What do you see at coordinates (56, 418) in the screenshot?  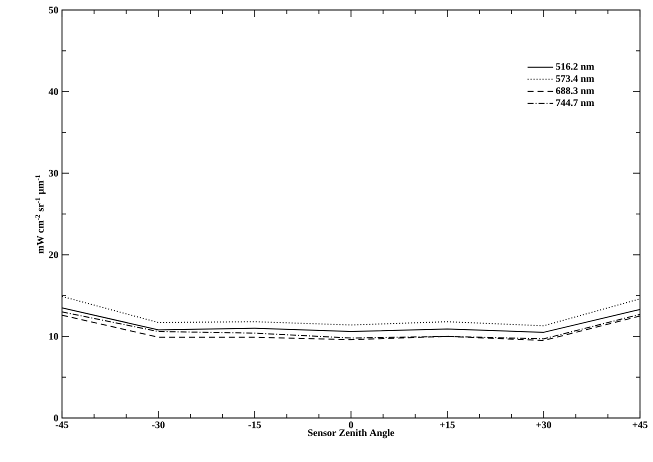 I see `y-tick-label: 0` at bounding box center [56, 418].